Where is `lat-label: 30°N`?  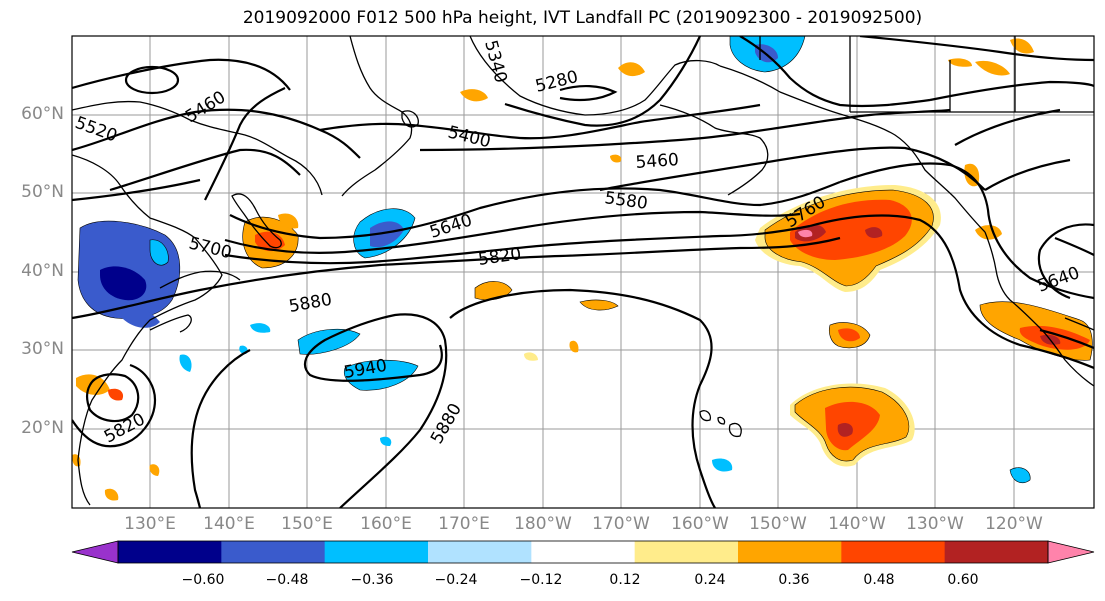 lat-label: 30°N is located at coordinates (42, 349).